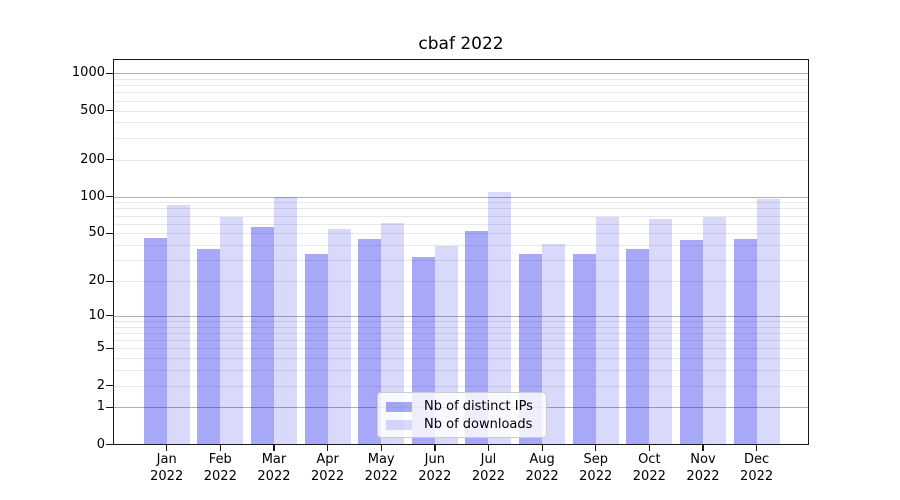  I want to click on y-tick-label: 5, so click(100, 348).